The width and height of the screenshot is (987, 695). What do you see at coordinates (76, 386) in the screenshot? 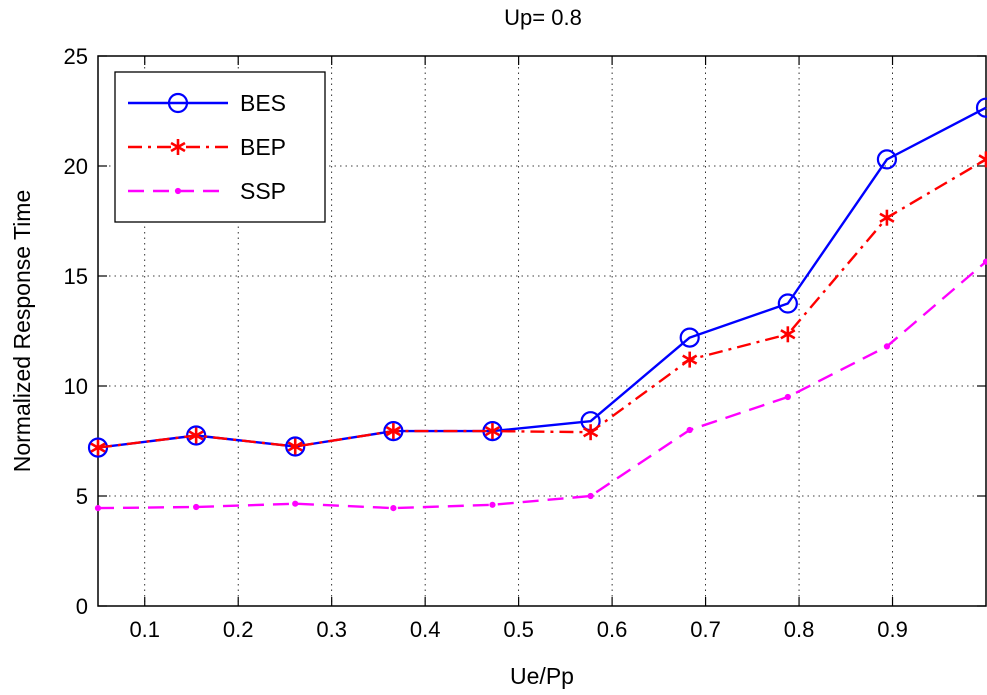
I see `y-tick-label: 10` at bounding box center [76, 386].